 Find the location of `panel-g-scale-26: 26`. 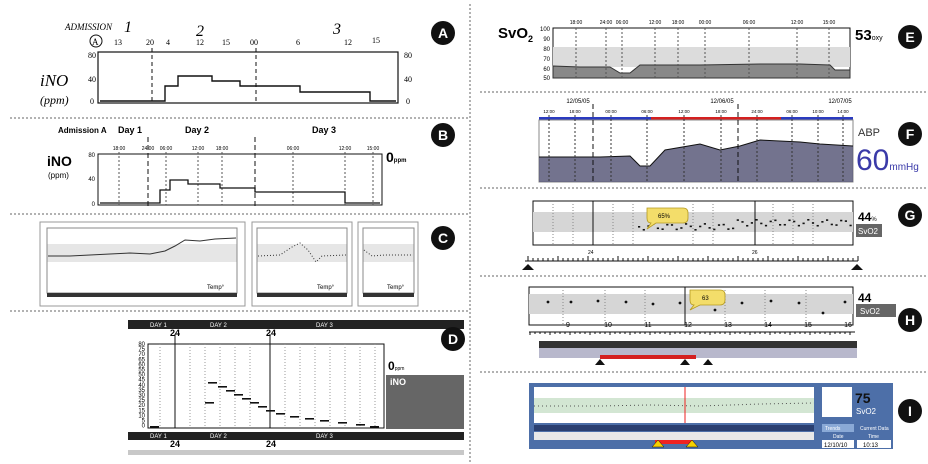

panel-g-scale-26: 26 is located at coordinates (755, 253).